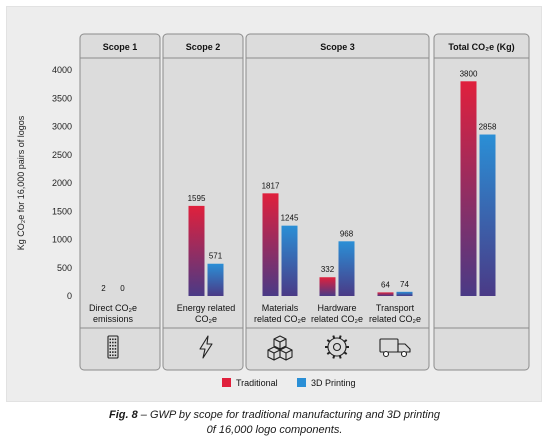  What do you see at coordinates (257, 383) in the screenshot?
I see `legend-label: Traditional` at bounding box center [257, 383].